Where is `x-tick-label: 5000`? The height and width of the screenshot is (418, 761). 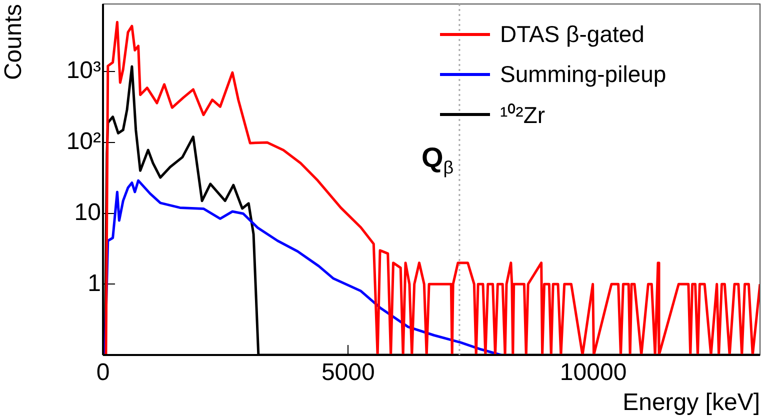 x-tick-label: 5000 is located at coordinates (348, 372).